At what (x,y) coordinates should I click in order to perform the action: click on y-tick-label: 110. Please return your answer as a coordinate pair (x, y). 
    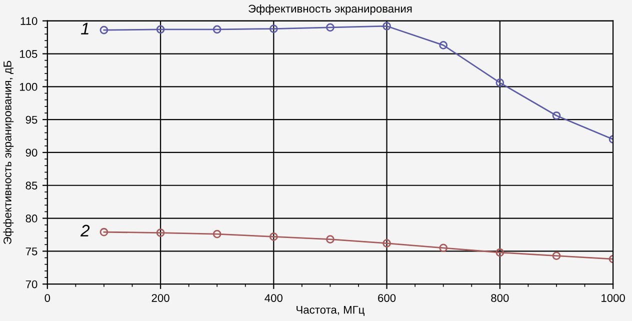
    Looking at the image, I should click on (29, 21).